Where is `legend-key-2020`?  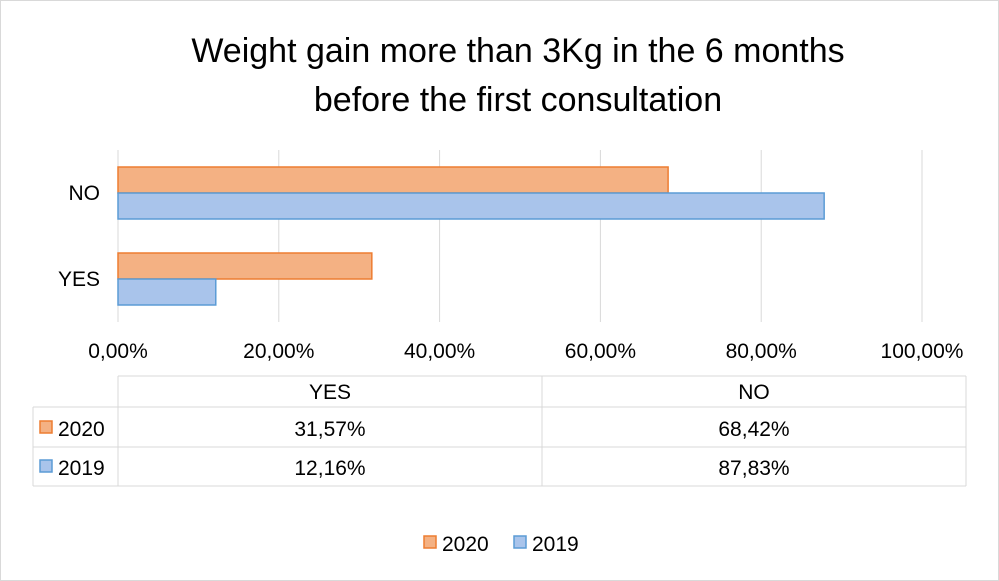 legend-key-2020 is located at coordinates (430, 542).